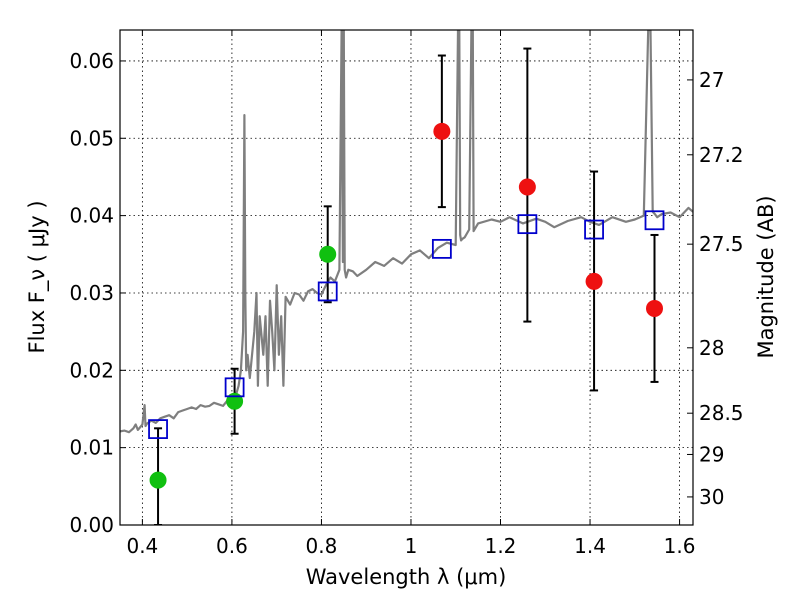 The height and width of the screenshot is (600, 800). What do you see at coordinates (711, 497) in the screenshot?
I see `mag-tick-label: 30` at bounding box center [711, 497].